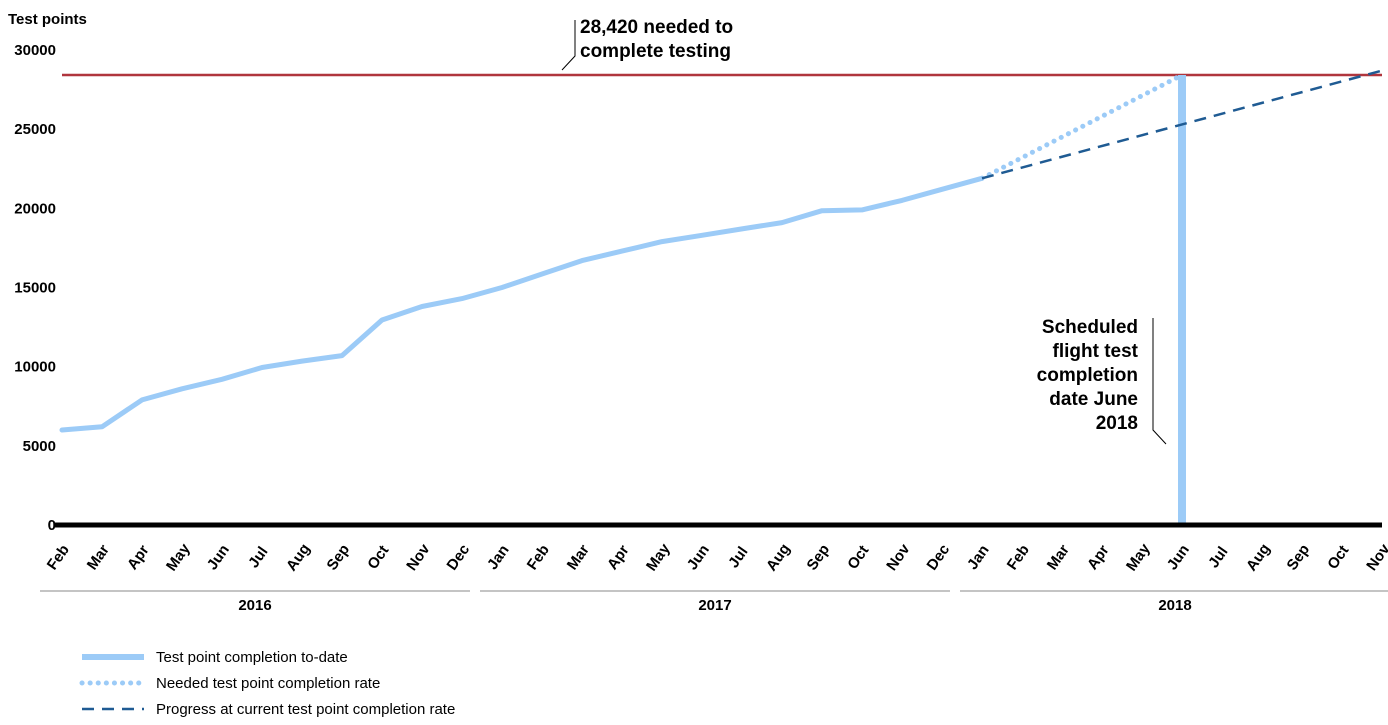 This screenshot has height=725, width=1388. I want to click on legend-label: Needed test point completion rate, so click(268, 683).